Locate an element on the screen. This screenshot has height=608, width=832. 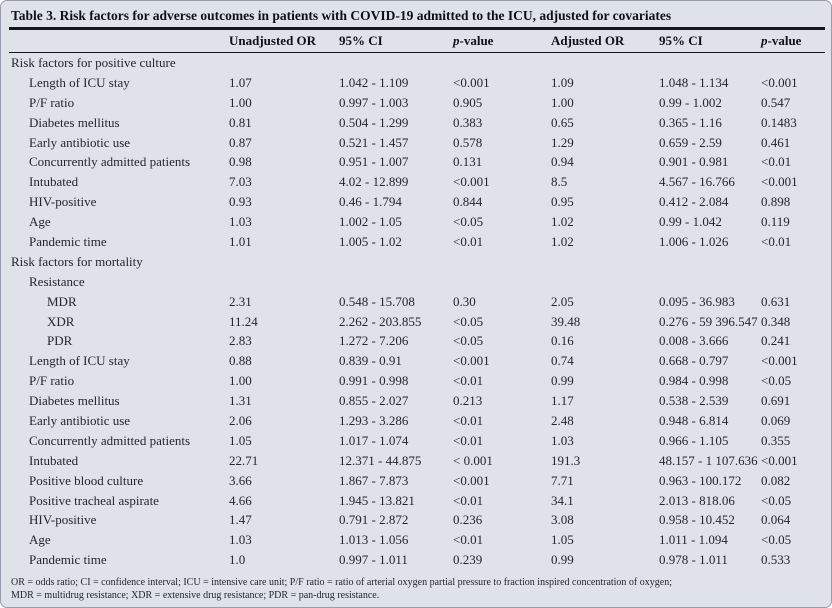
value-cell: 0.241 is located at coordinates (776, 341).